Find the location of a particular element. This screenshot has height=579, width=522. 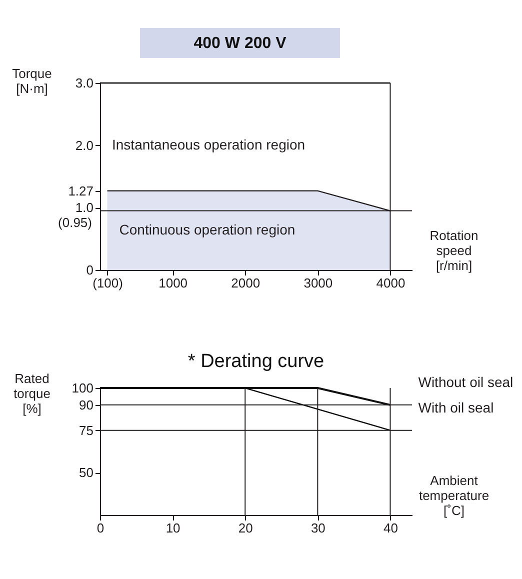

x-tick-label: 0 is located at coordinates (100, 528).